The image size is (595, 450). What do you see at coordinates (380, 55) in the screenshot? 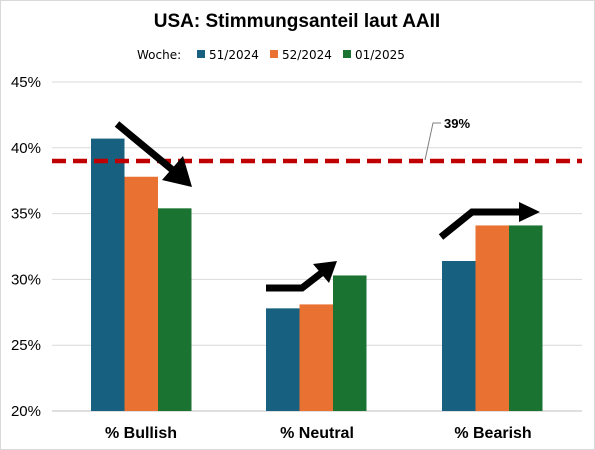
I see `legend-label: 01/2025` at bounding box center [380, 55].